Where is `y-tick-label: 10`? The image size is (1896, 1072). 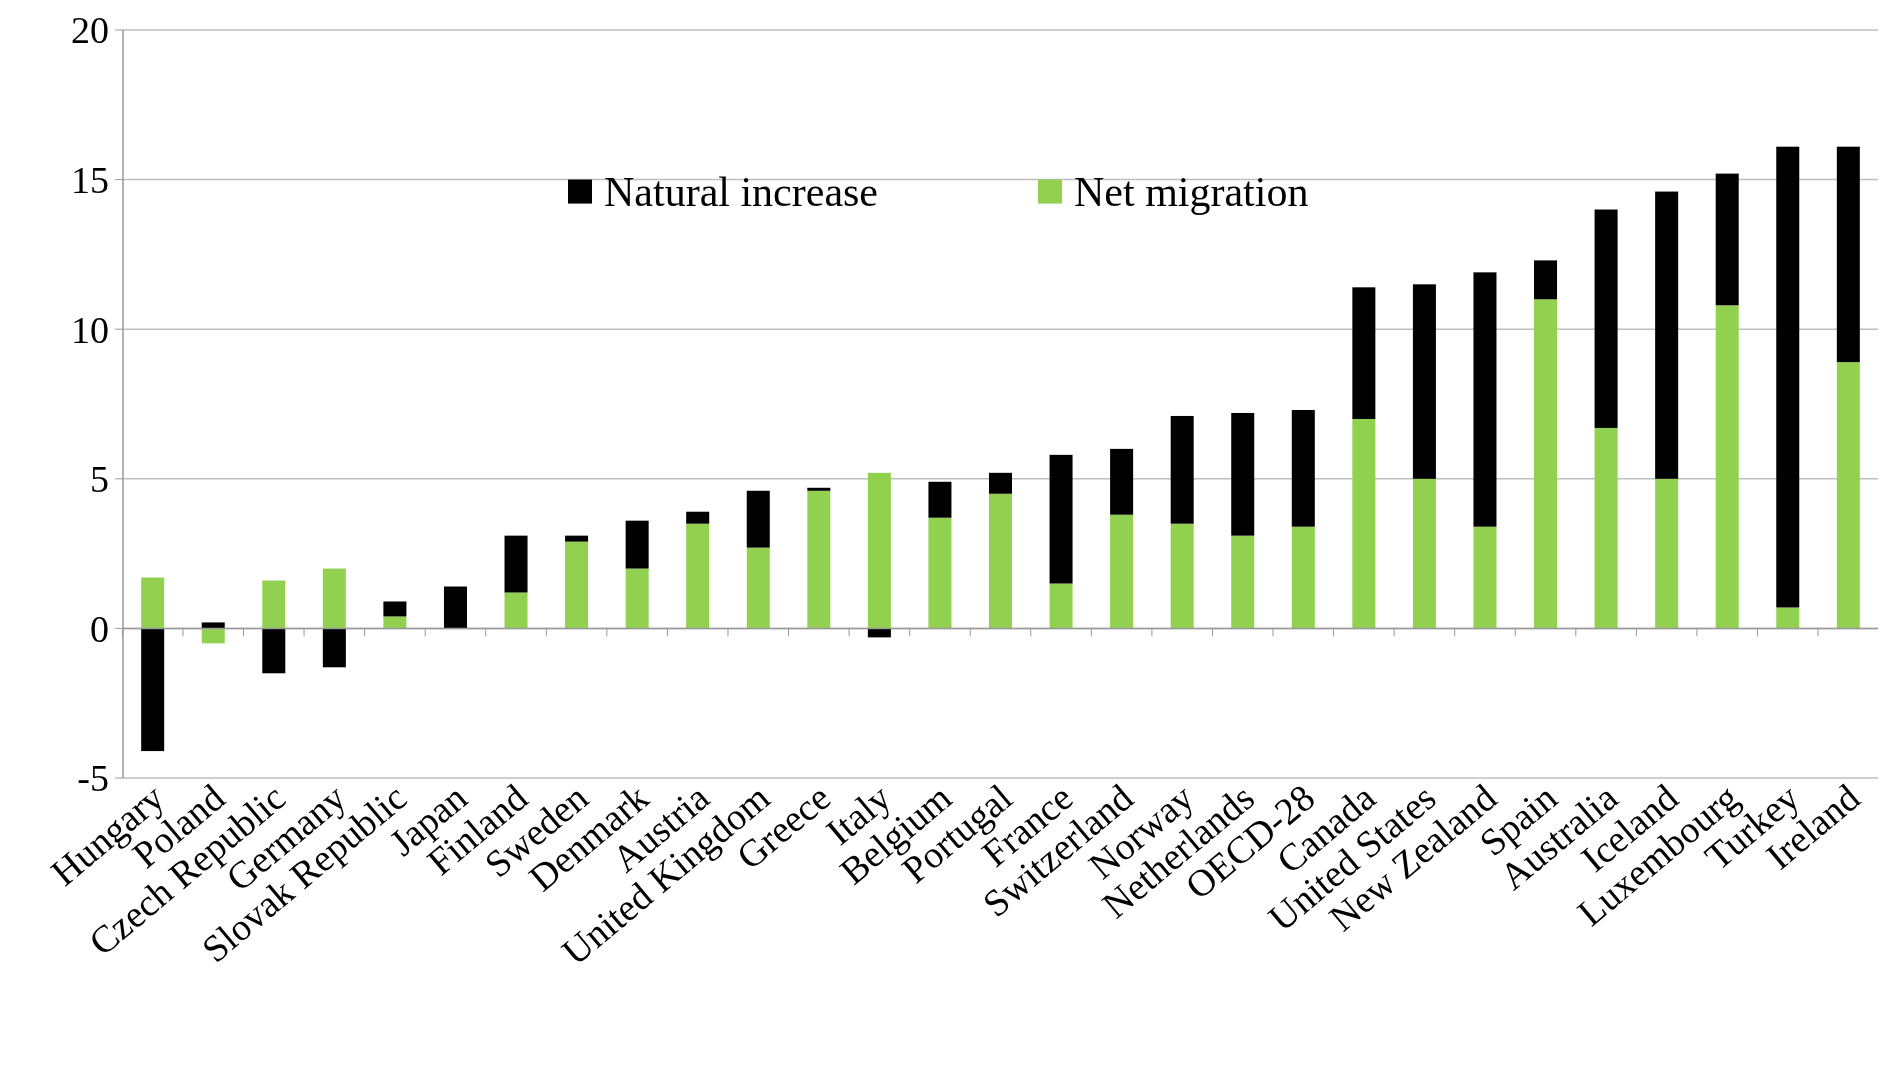
y-tick-label: 10 is located at coordinates (90, 329).